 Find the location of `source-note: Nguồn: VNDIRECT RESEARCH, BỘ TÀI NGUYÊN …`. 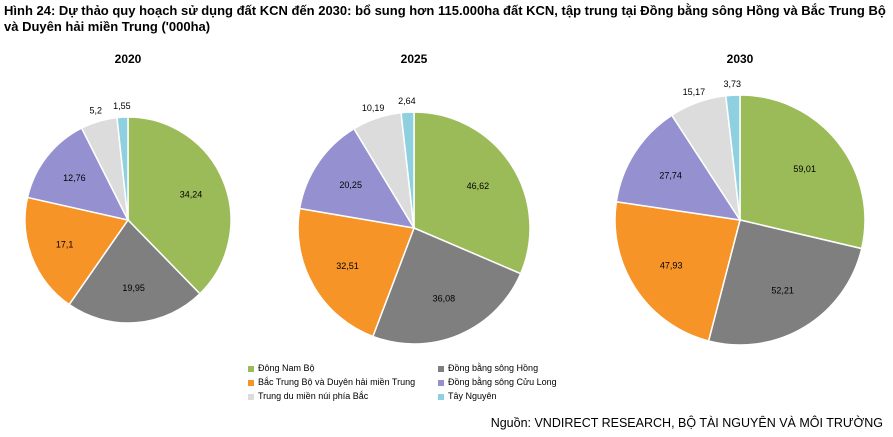

source-note: Nguồn: VNDIRECT RESEARCH, BỘ TÀI NGUYÊN … is located at coordinates (686, 423).